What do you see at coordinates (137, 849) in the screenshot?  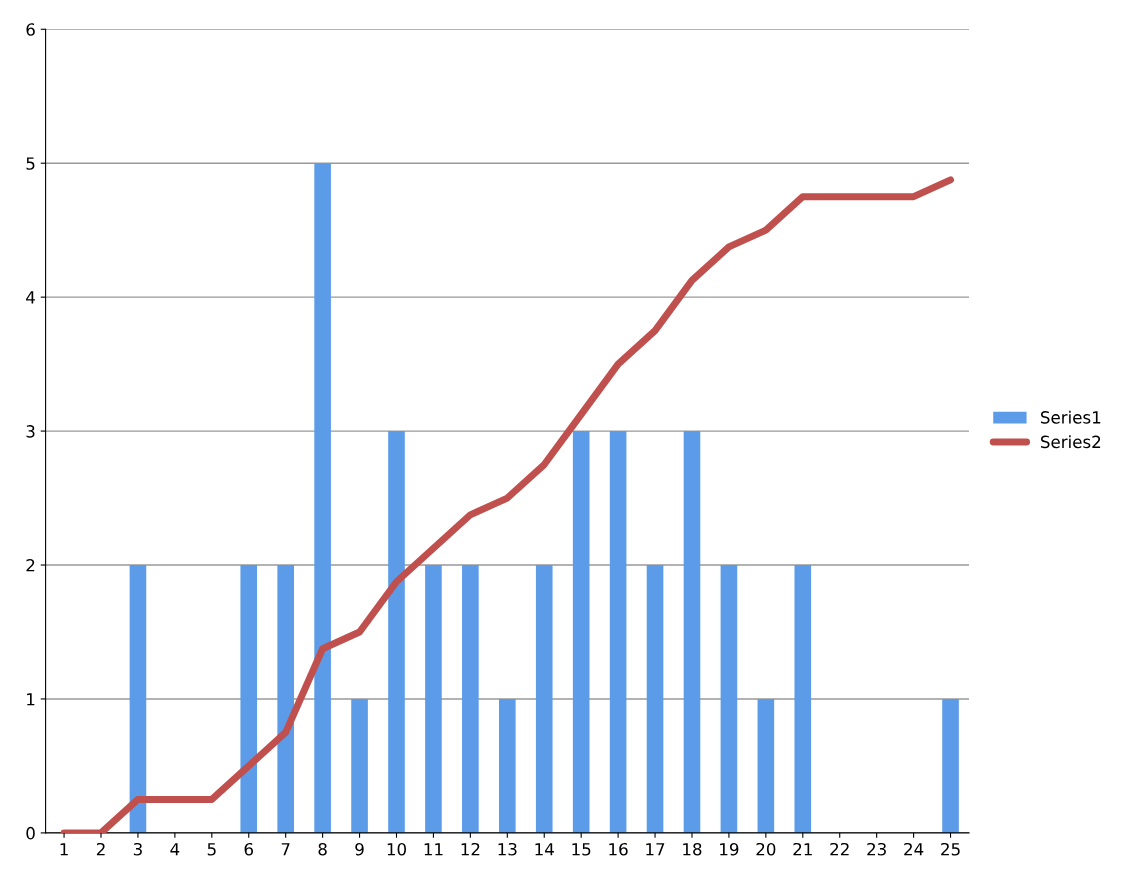 I see `x-tick-label: 3` at bounding box center [137, 849].